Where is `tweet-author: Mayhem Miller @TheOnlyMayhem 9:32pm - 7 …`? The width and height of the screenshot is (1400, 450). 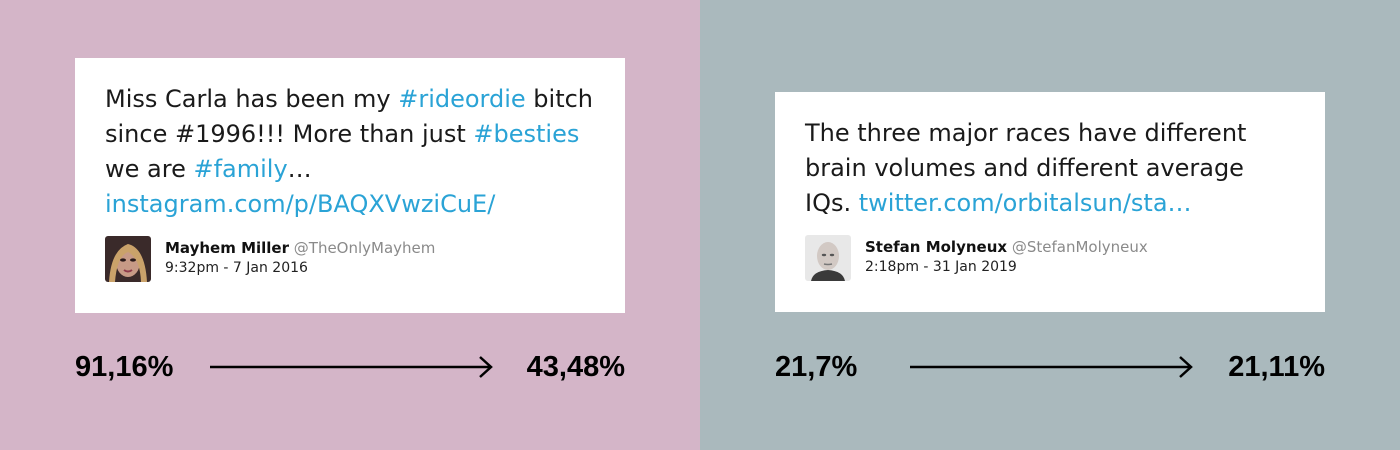
tweet-author: Mayhem Miller @TheOnlyMayhem 9:32pm - 7 … is located at coordinates (270, 259).